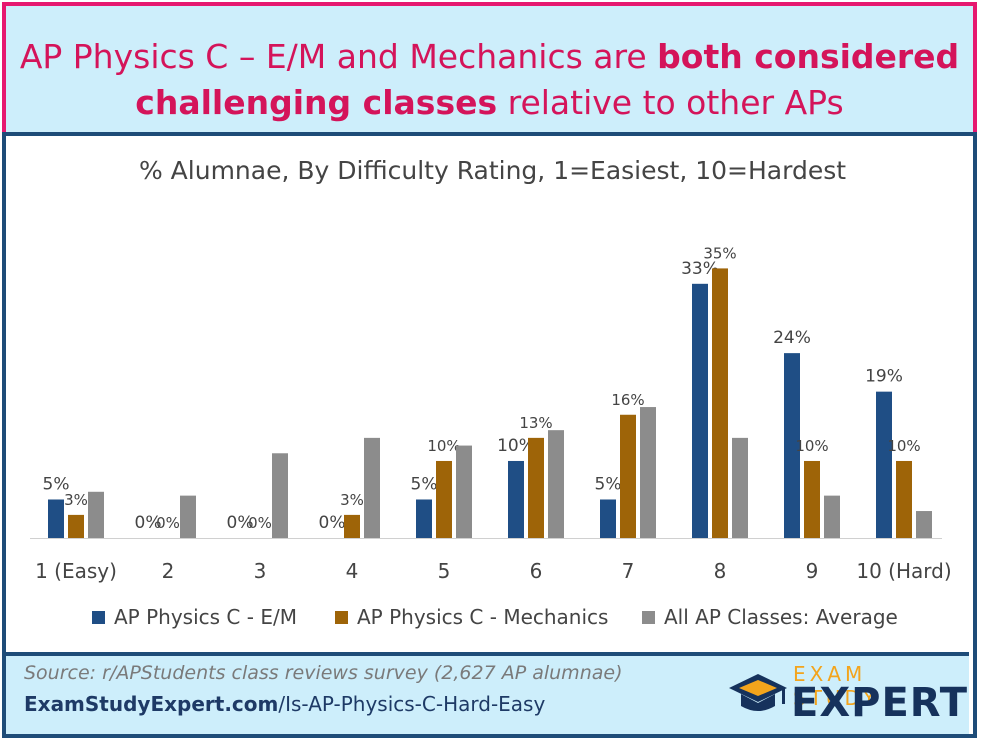 Image resolution: width=985 pixels, height=738 pixels. What do you see at coordinates (412, 704) in the screenshot?
I see `url-path: /Is-AP-Physics-C-Hard-Easy` at bounding box center [412, 704].